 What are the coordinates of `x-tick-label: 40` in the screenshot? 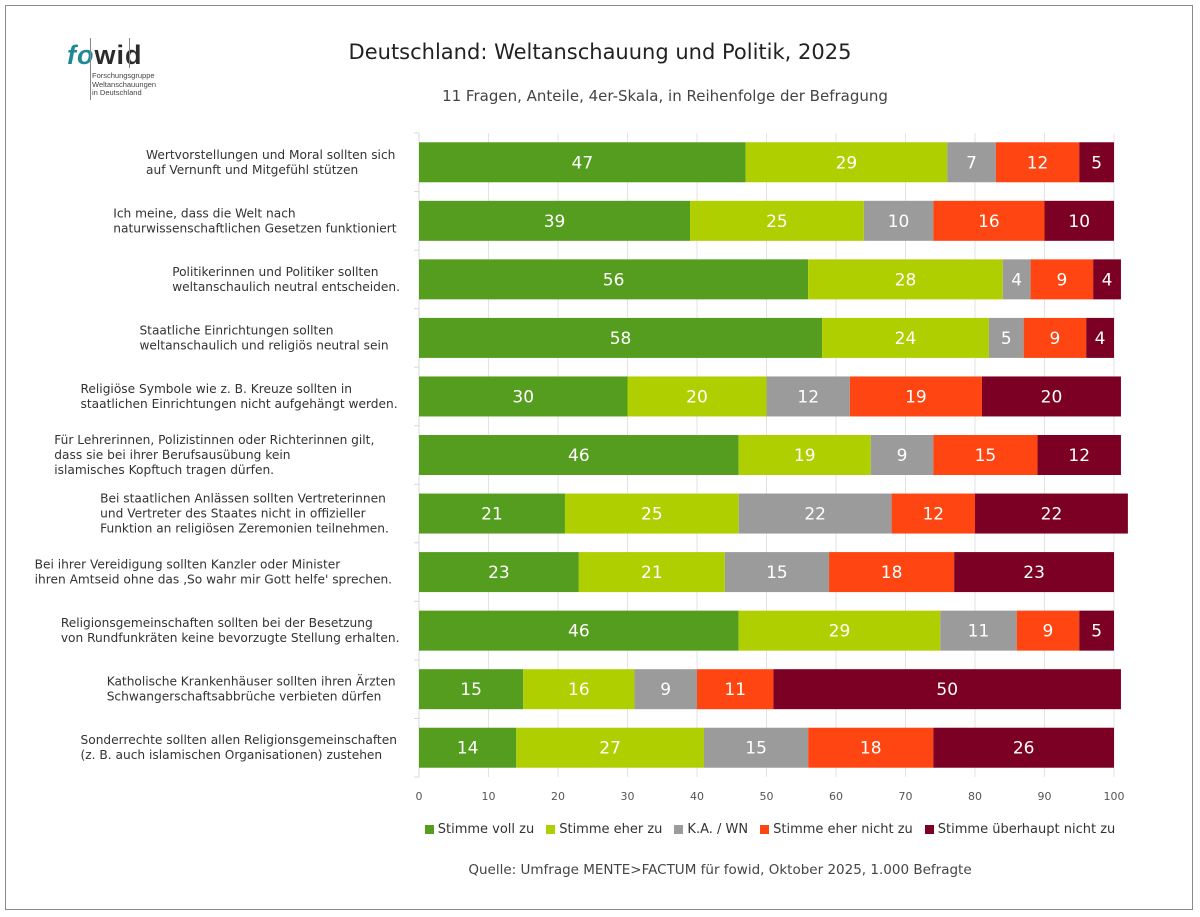 It's located at (697, 796).